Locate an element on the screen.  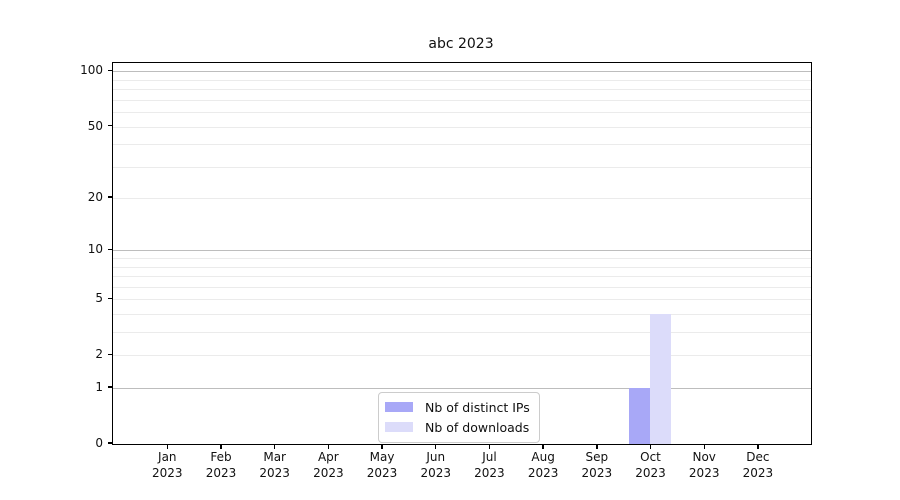
x-tick-month: May is located at coordinates (382, 457).